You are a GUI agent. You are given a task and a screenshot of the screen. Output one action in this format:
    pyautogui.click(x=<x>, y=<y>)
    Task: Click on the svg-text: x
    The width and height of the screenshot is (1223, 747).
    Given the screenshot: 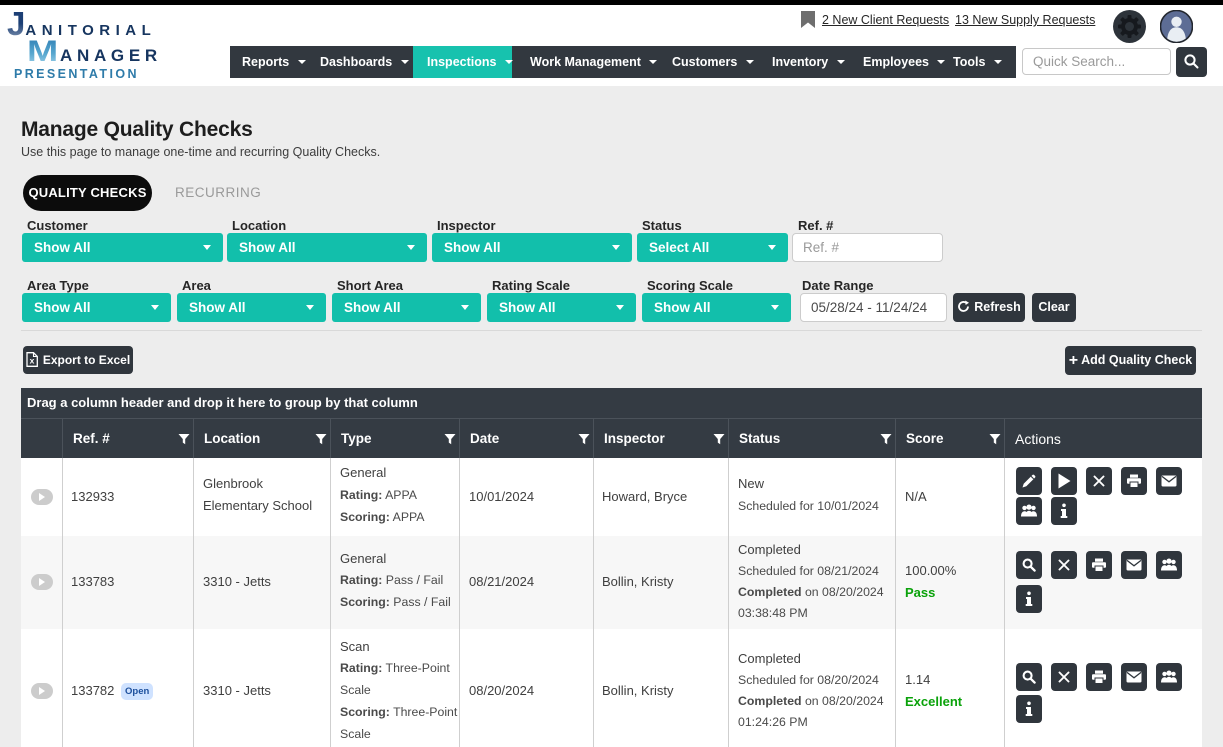 What is the action you would take?
    pyautogui.click(x=31, y=361)
    